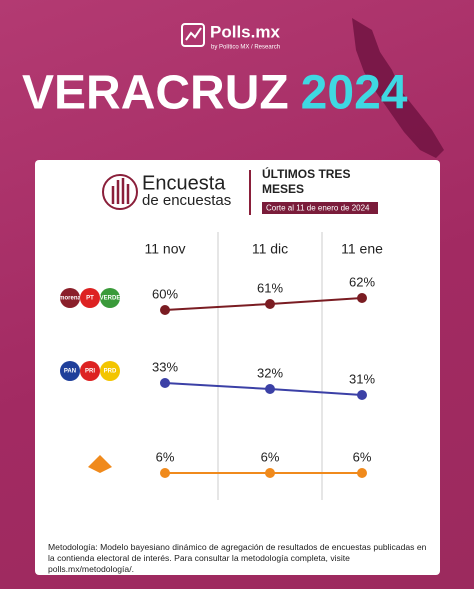 The width and height of the screenshot is (474, 589). I want to click on party-label: PT, so click(90, 299).